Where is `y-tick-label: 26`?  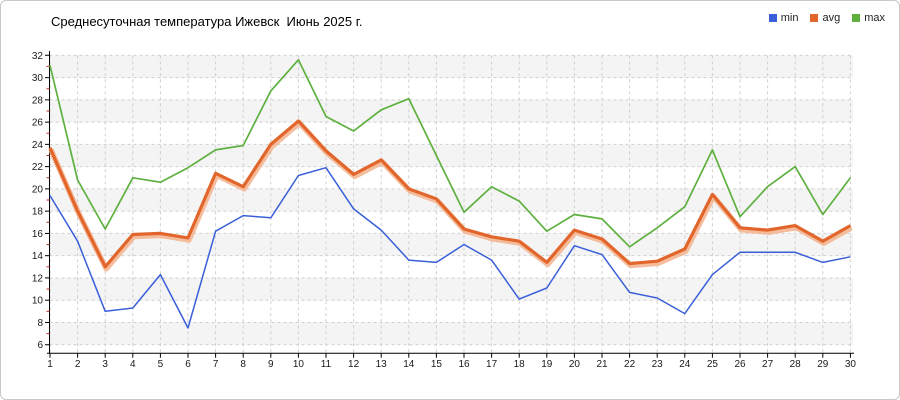 y-tick-label: 26 is located at coordinates (38, 123).